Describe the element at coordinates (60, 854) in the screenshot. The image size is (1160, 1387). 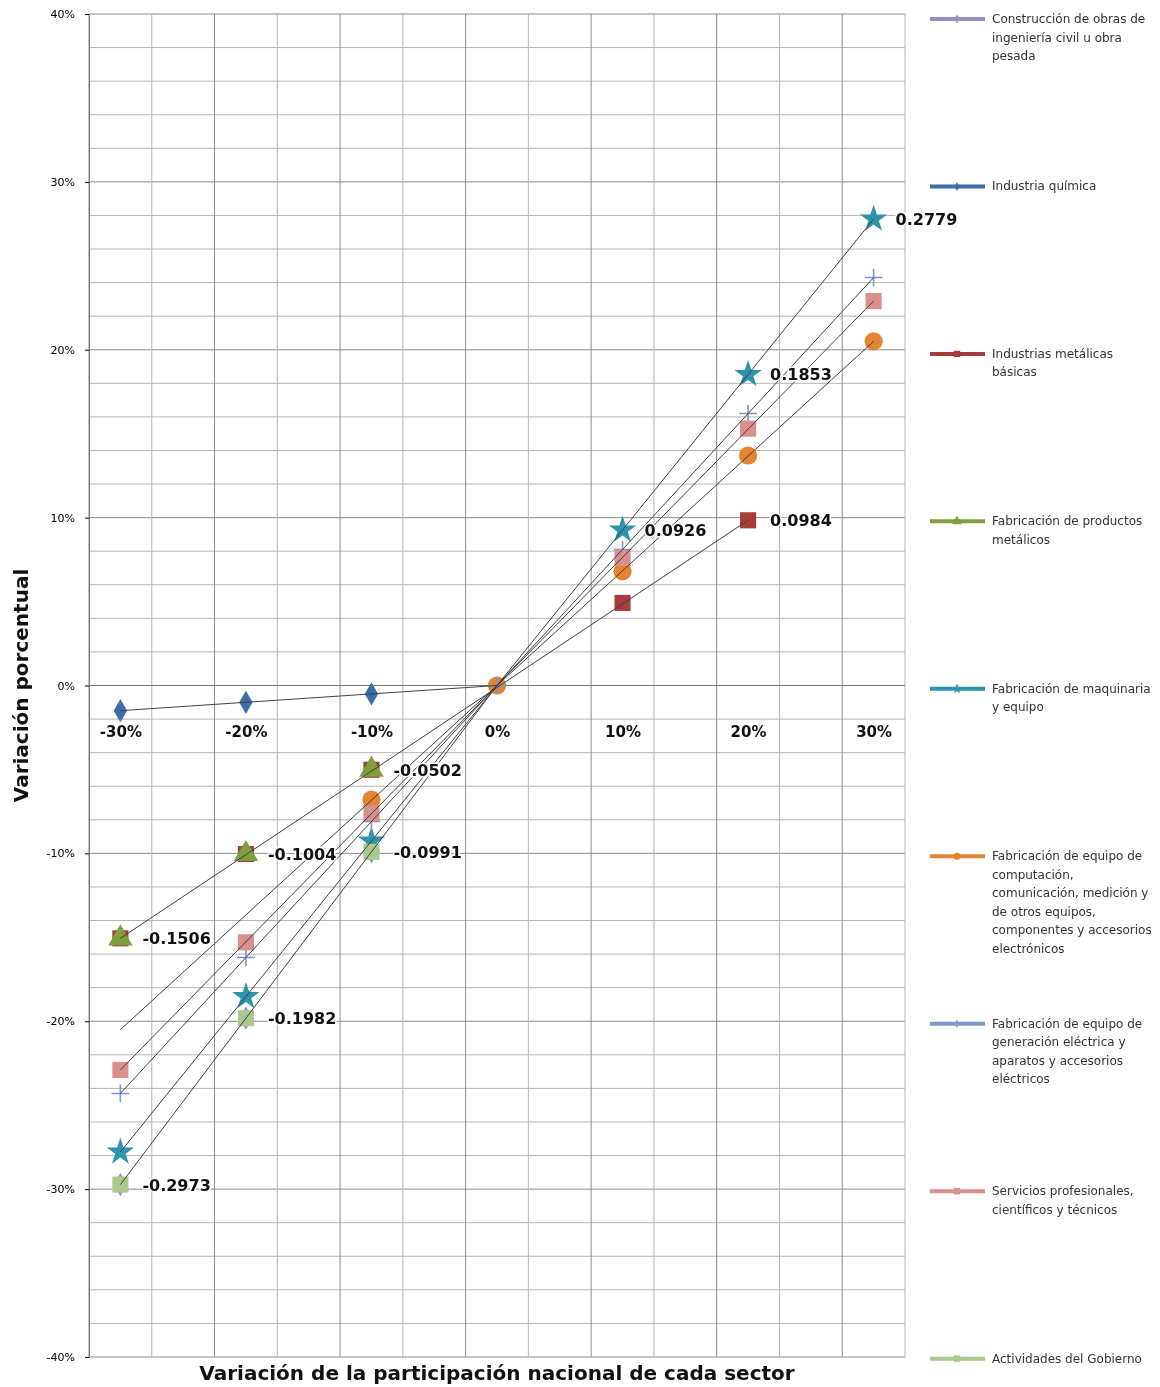
I see `y-tick-label: -10%` at that location.